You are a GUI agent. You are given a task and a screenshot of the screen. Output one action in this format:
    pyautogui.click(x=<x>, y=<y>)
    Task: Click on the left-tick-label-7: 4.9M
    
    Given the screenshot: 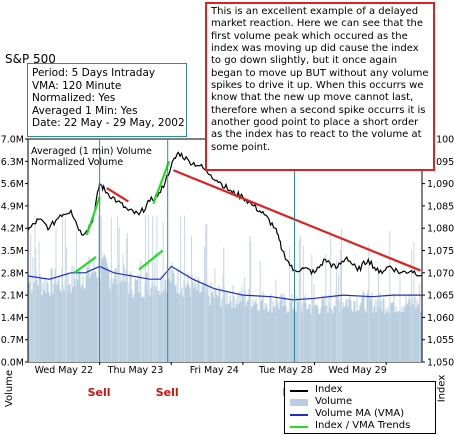 What is the action you would take?
    pyautogui.click(x=12, y=206)
    